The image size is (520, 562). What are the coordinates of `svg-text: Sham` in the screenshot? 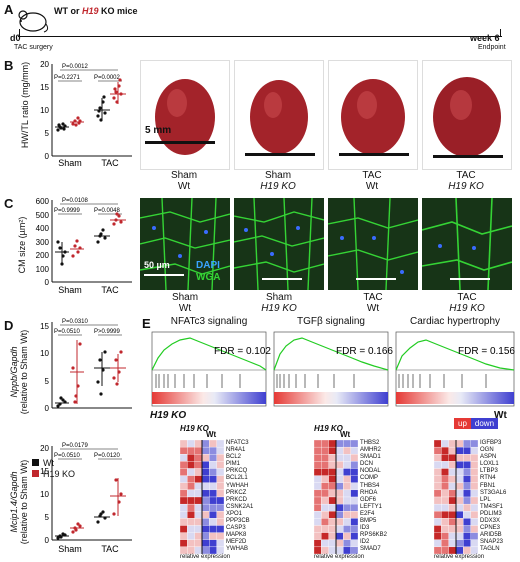 It's located at (70, 549).